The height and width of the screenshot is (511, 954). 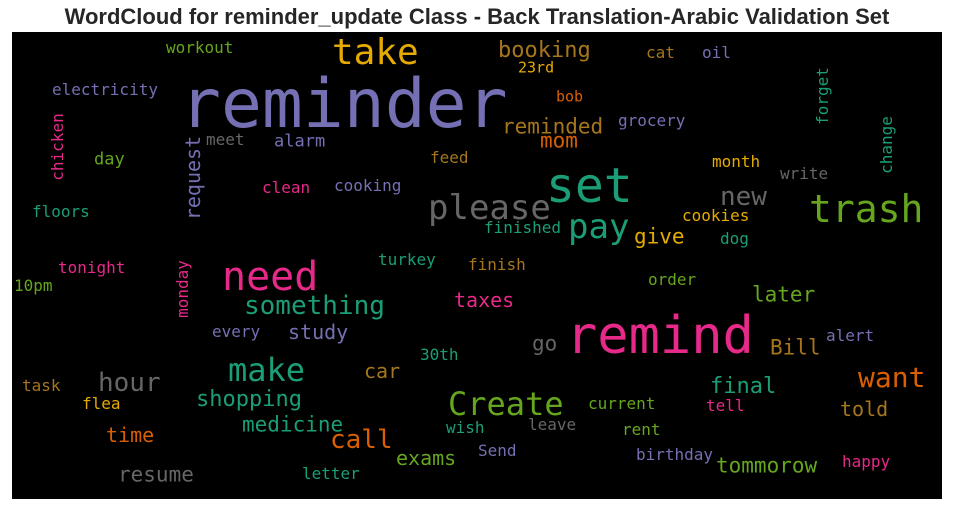 I want to click on word-month: cookies, so click(x=716, y=215).